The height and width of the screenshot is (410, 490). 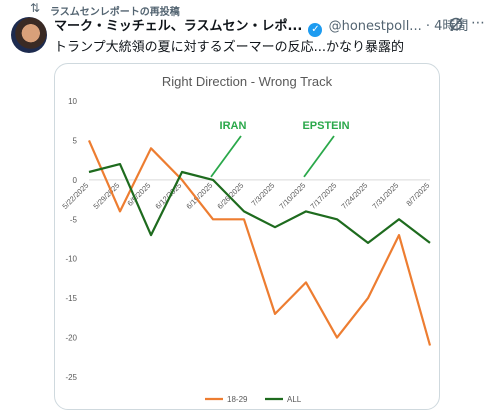 I want to click on grok-icon, so click(x=456, y=24).